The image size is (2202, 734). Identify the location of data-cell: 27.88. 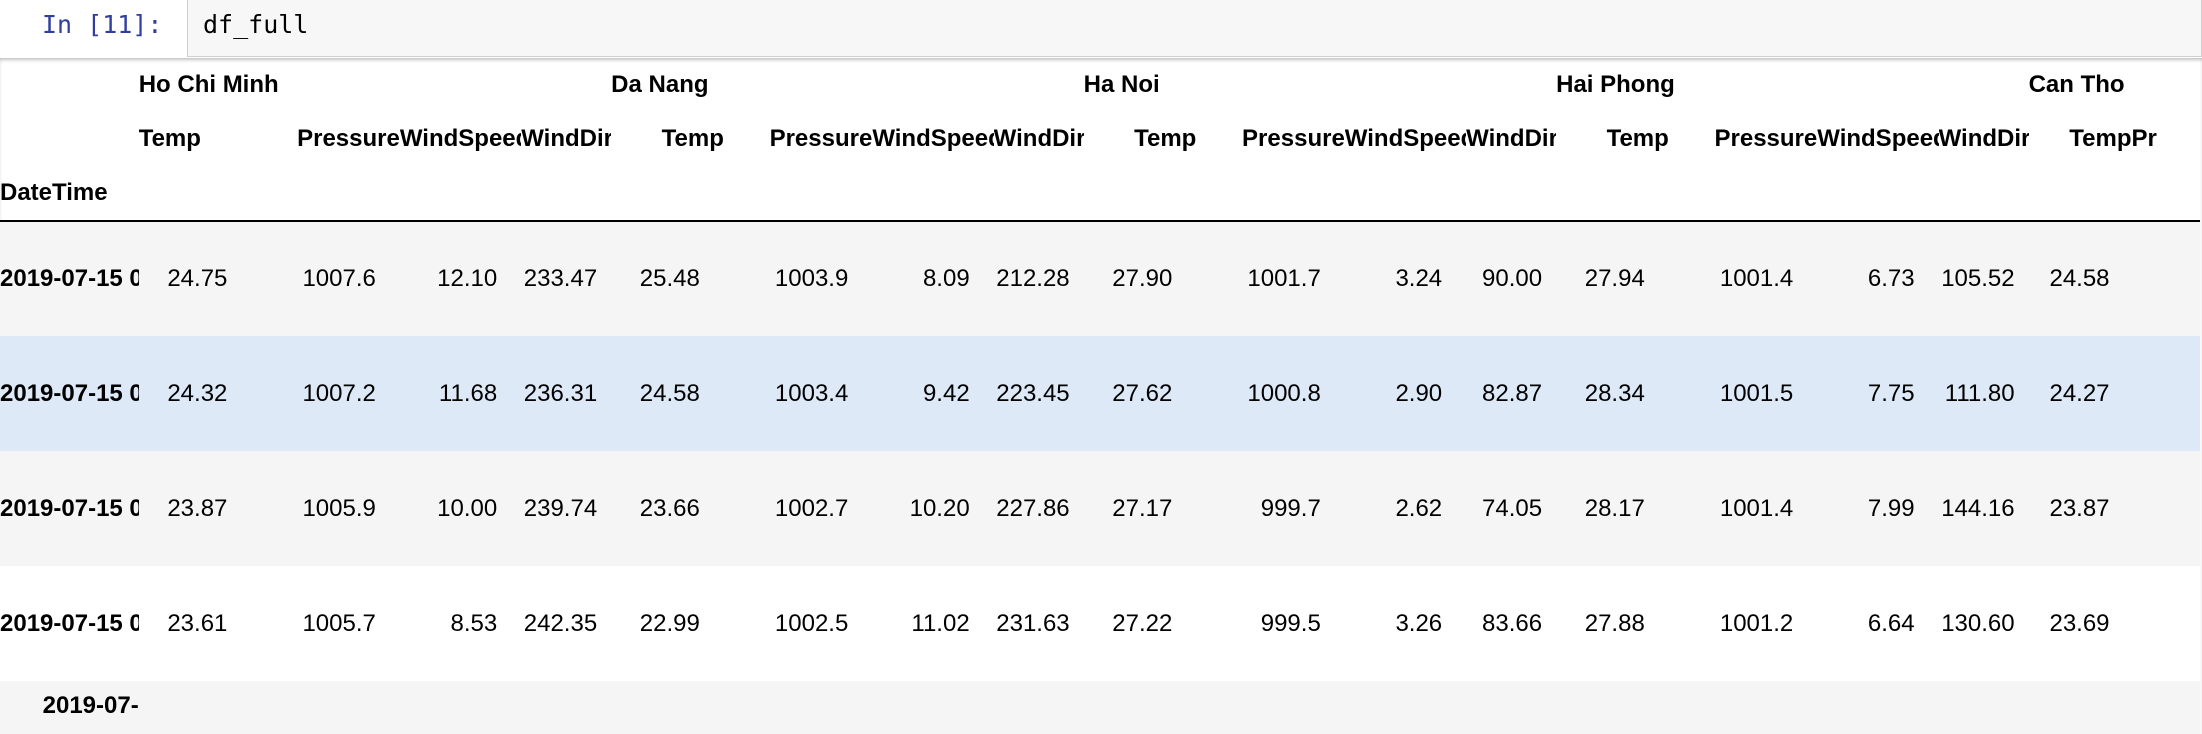
(1614, 623).